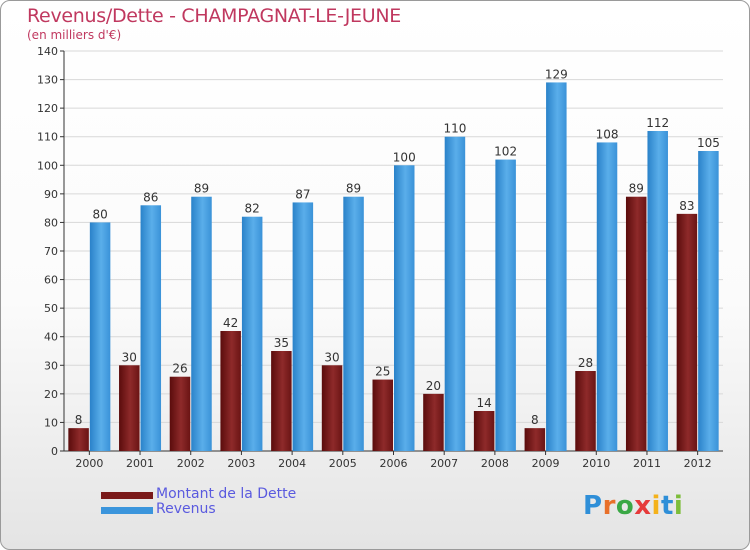 This screenshot has height=550, width=750. What do you see at coordinates (686, 206) in the screenshot?
I see `data-label-debt: 83` at bounding box center [686, 206].